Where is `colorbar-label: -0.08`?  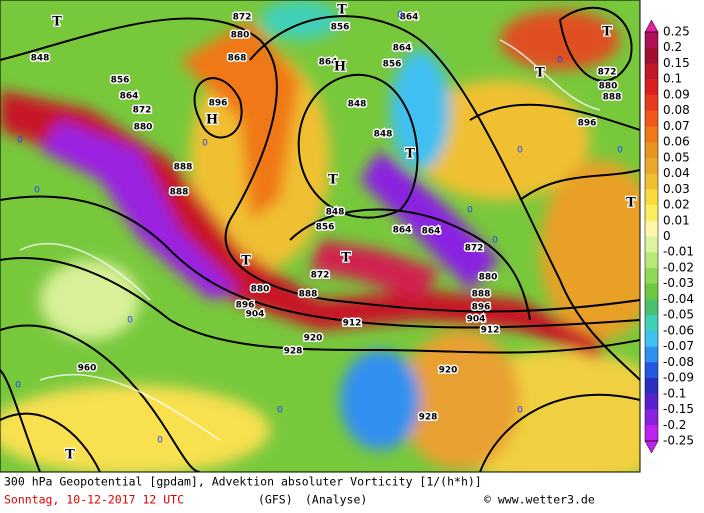
colorbar-label: -0.08 is located at coordinates (678, 362).